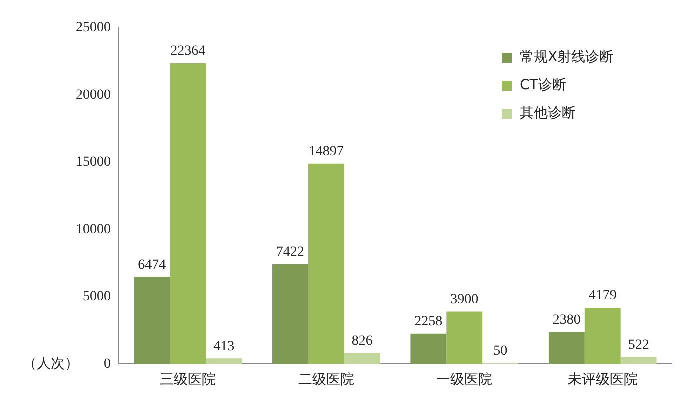 The image size is (690, 405). What do you see at coordinates (93, 230) in the screenshot?
I see `y-tick-label: 10000` at bounding box center [93, 230].